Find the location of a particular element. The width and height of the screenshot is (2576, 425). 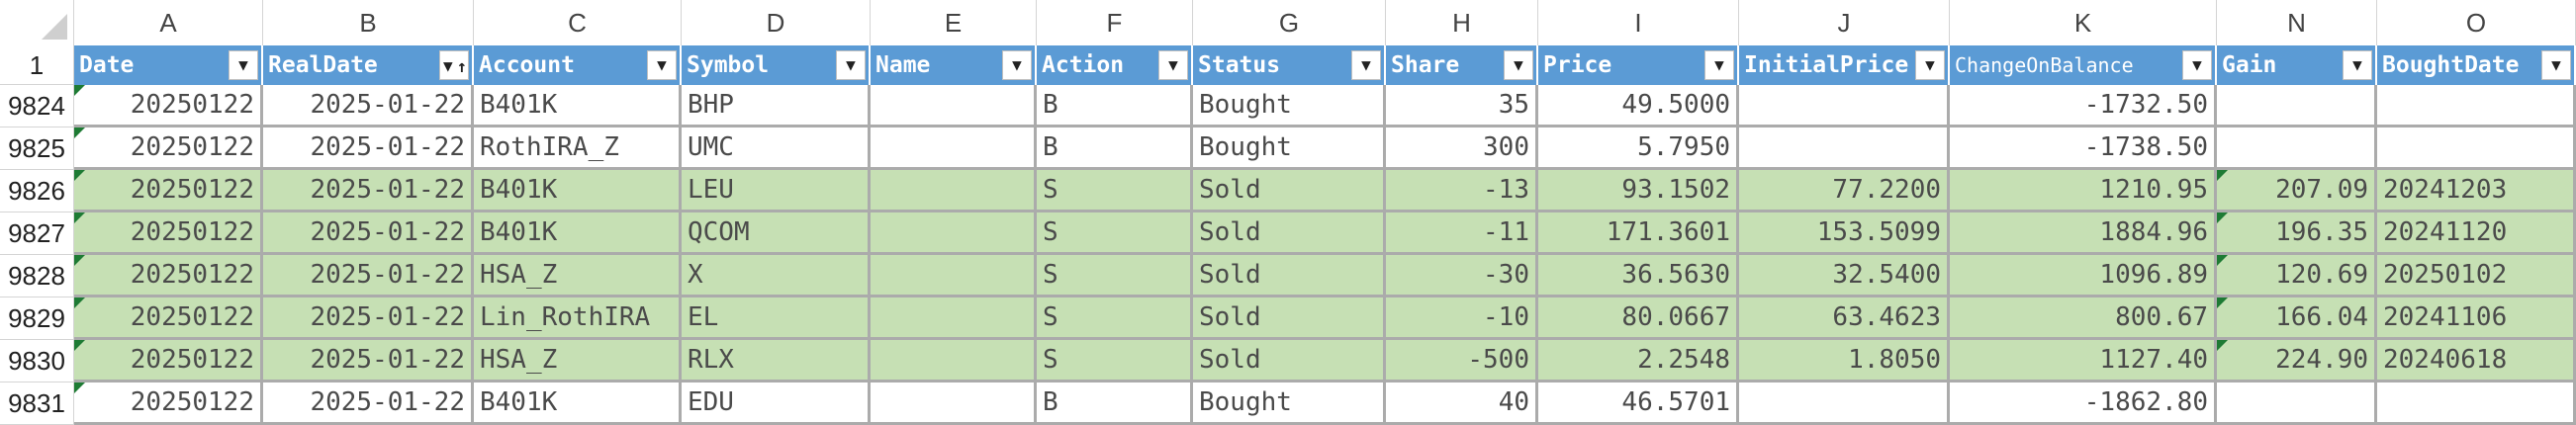

row-number: 9827 is located at coordinates (37, 233).